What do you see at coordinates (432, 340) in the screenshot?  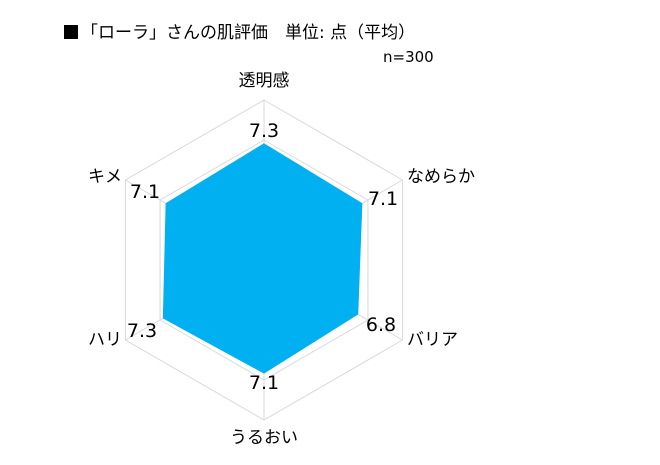 I see `axis-label: バリア` at bounding box center [432, 340].